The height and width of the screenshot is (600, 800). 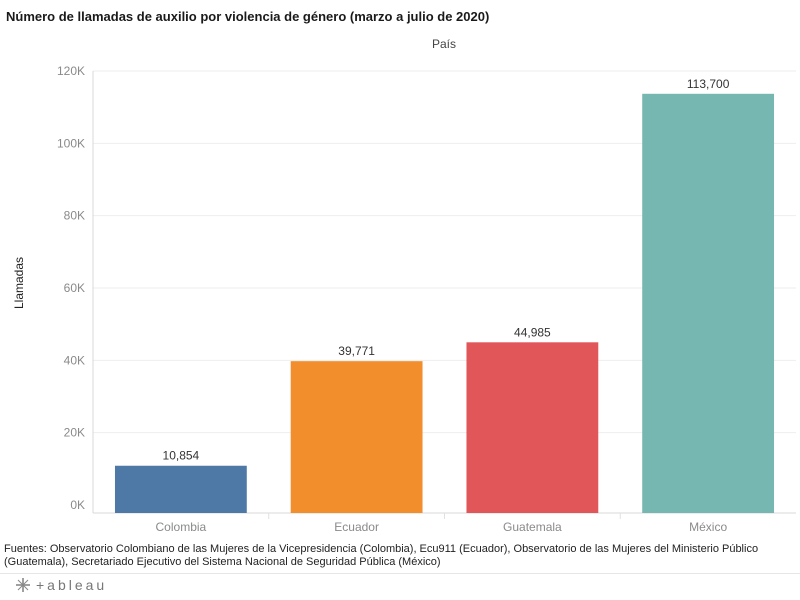 What do you see at coordinates (74, 360) in the screenshot?
I see `y-tick-label: 40K` at bounding box center [74, 360].